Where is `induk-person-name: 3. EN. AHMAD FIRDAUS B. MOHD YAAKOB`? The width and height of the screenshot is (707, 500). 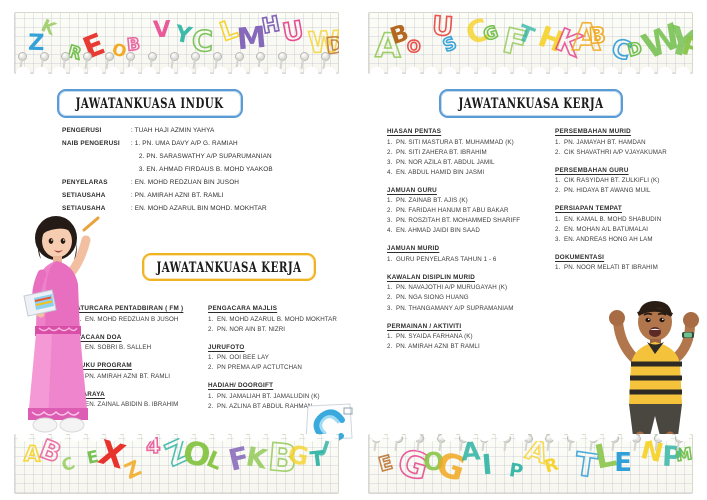 induk-person-name: 3. EN. AHMAD FIRDAUS B. MOHD YAAKOB is located at coordinates (205, 169).